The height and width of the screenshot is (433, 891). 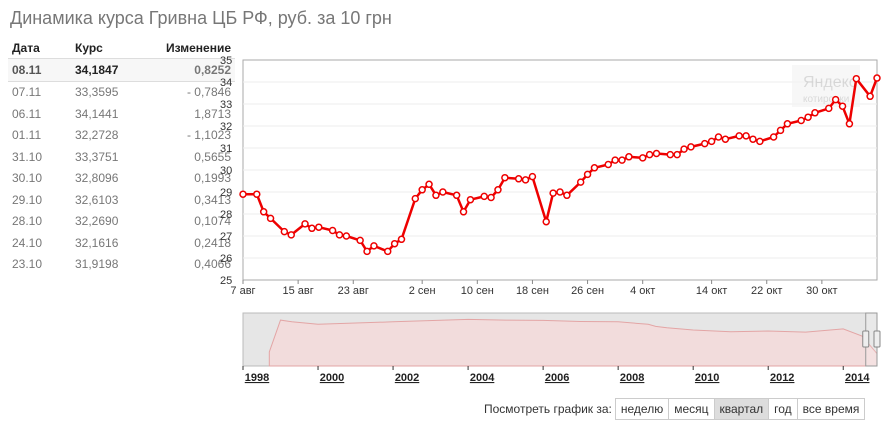 What do you see at coordinates (866, 339) in the screenshot?
I see `range-handle-left` at bounding box center [866, 339].